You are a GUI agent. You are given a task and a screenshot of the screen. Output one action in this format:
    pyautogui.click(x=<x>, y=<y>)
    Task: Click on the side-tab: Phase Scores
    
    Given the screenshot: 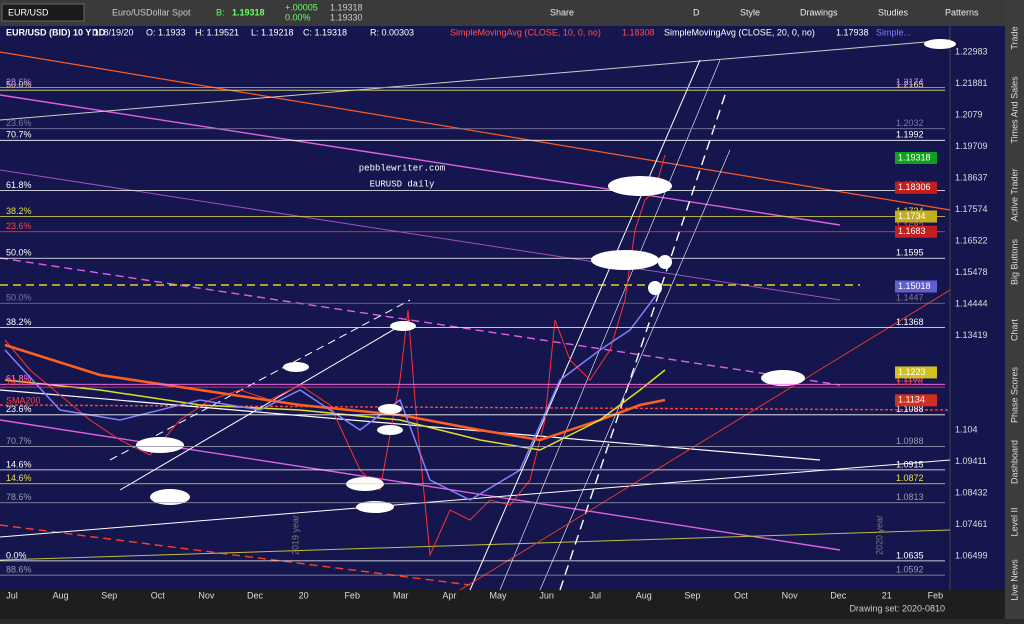 What is the action you would take?
    pyautogui.click(x=1014, y=394)
    